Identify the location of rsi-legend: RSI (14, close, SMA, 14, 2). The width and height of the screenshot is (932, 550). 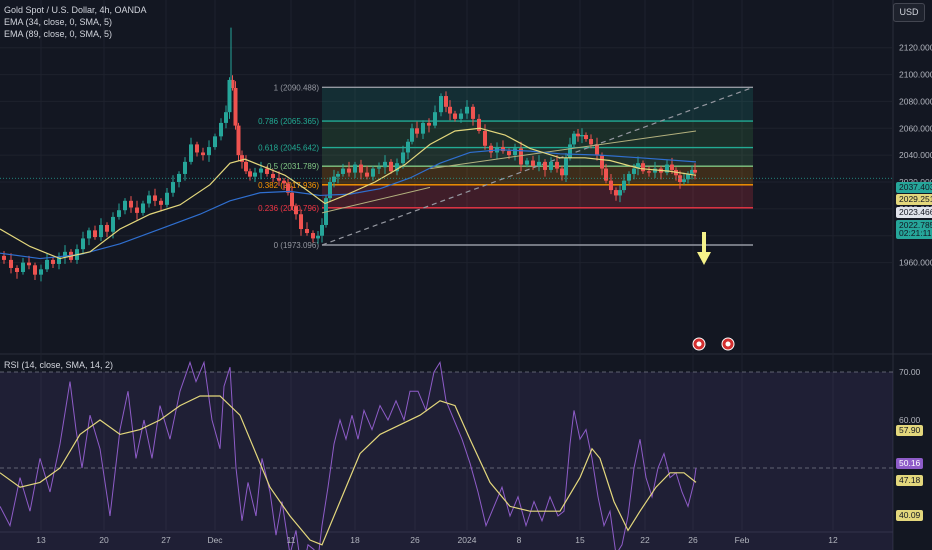
(59, 365).